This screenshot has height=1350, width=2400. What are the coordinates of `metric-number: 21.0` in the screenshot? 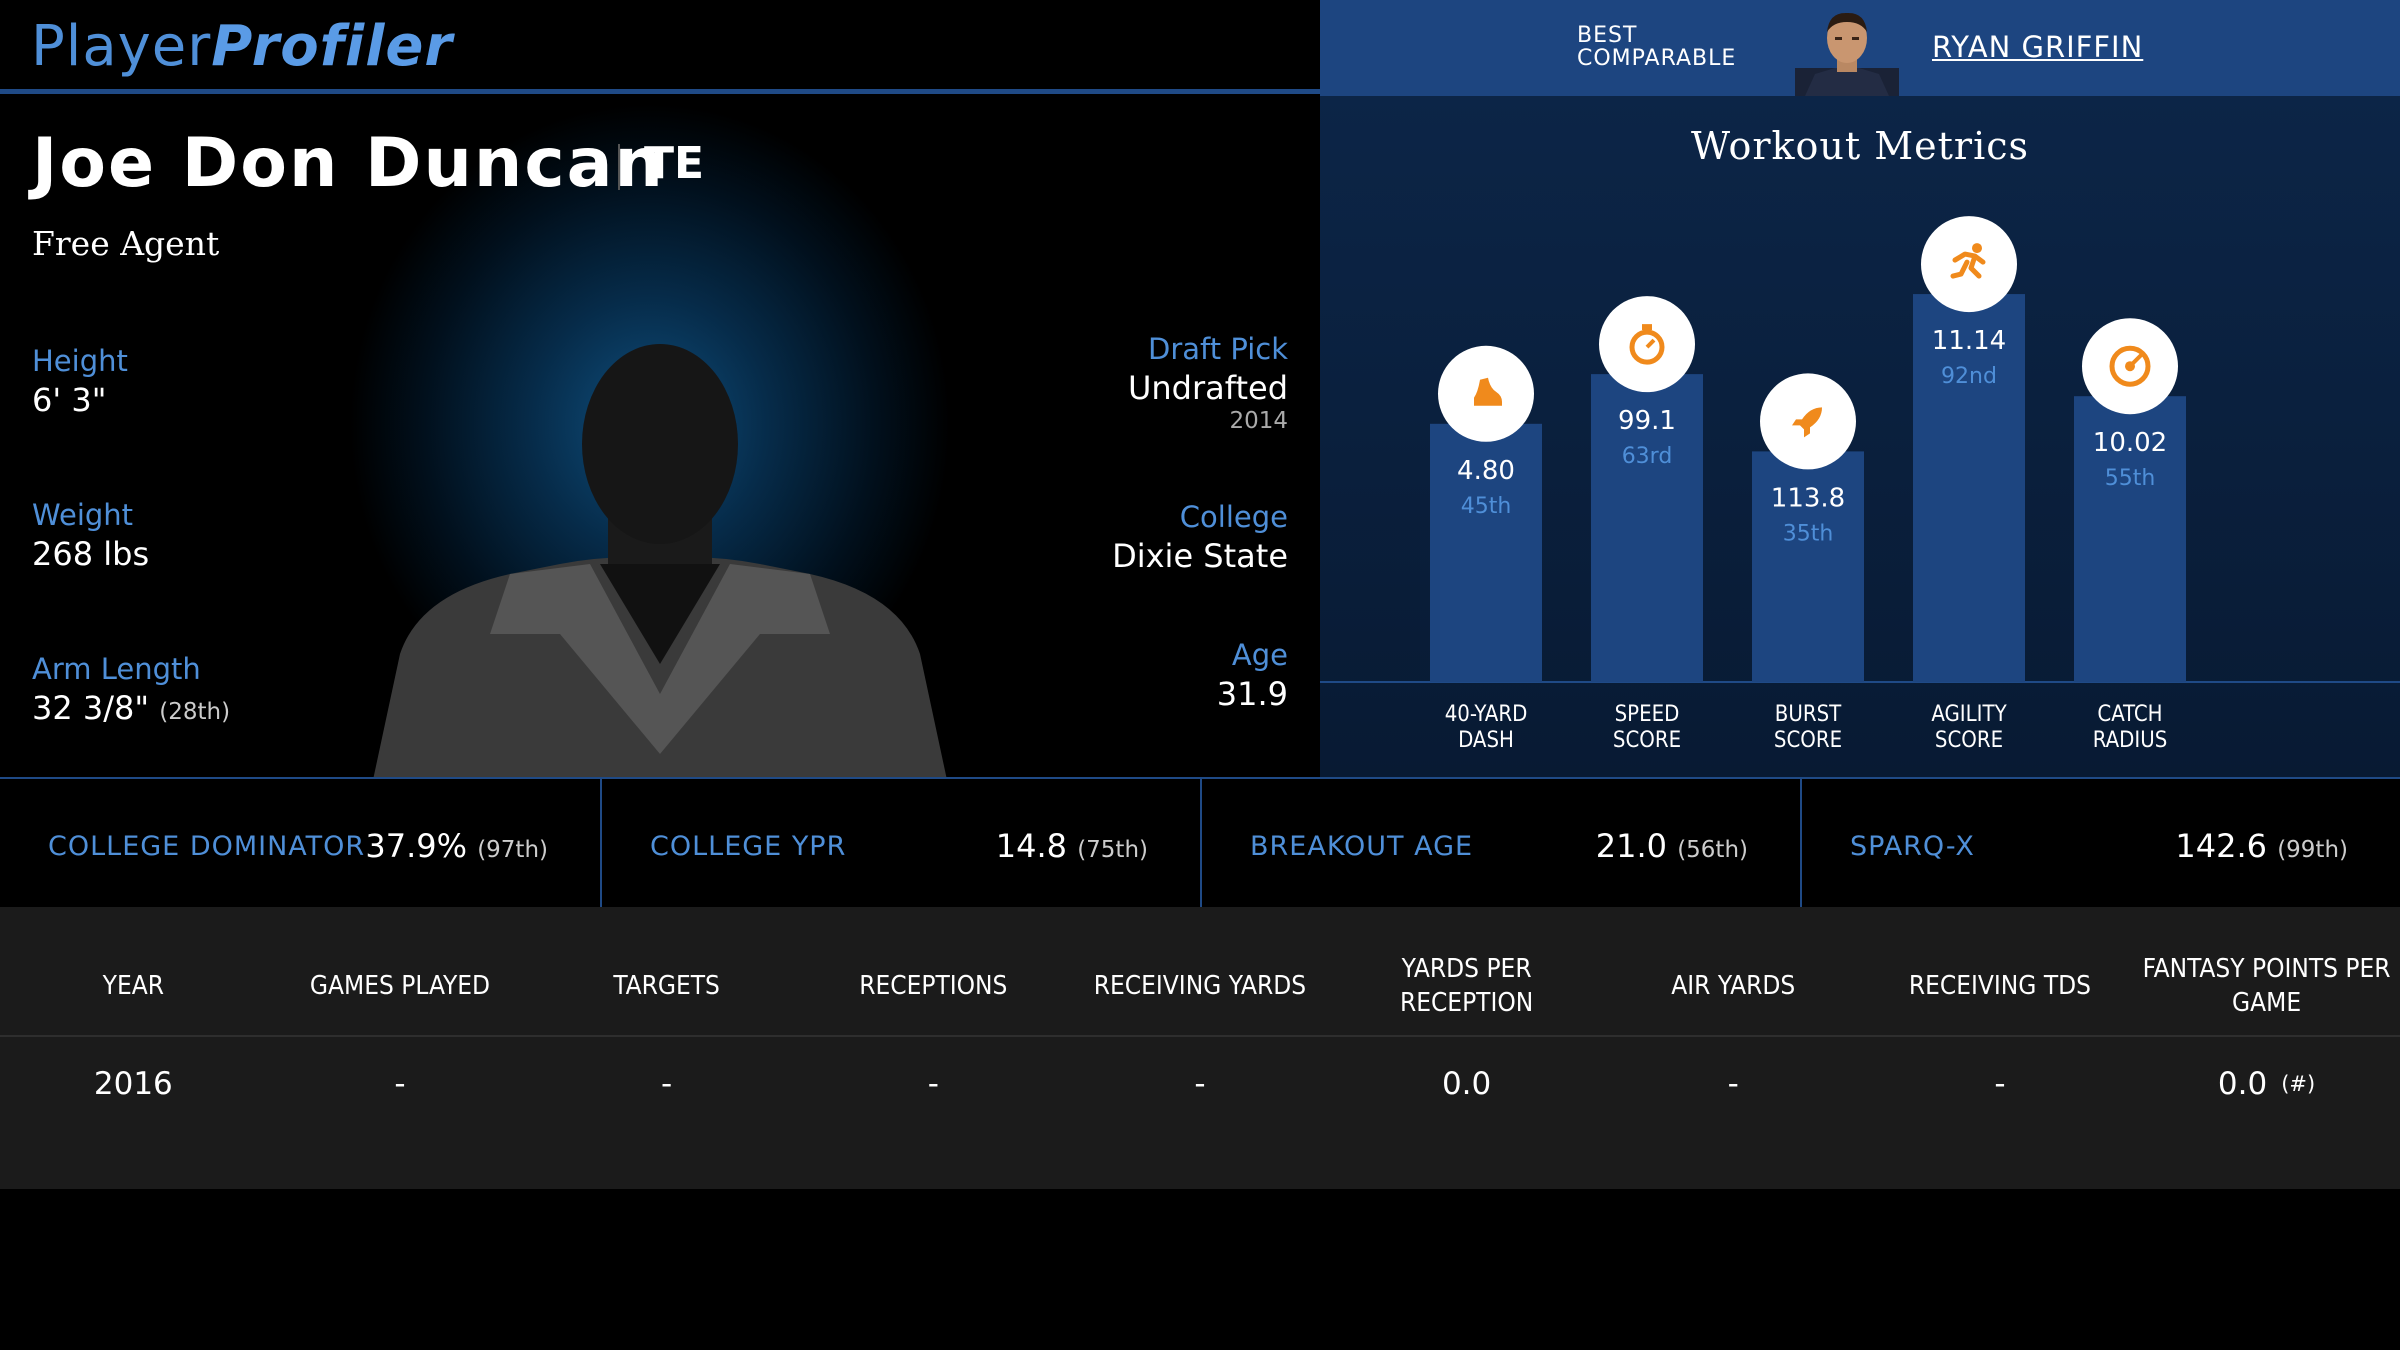 It's located at (1631, 846).